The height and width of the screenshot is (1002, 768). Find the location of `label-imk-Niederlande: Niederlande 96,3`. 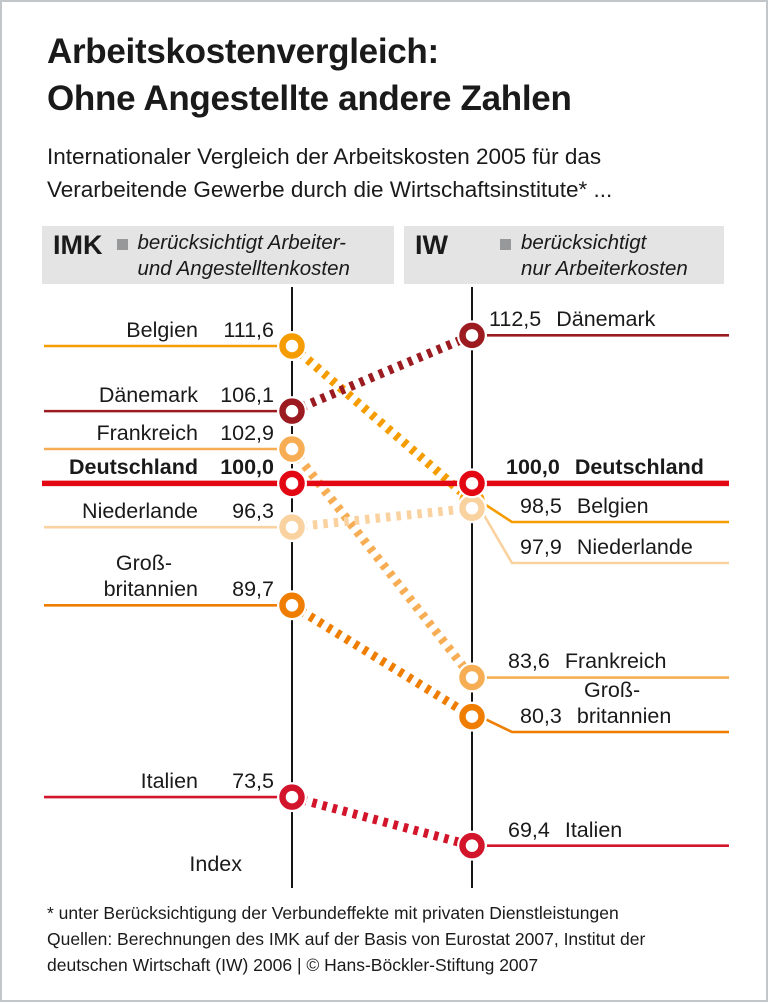

label-imk-Niederlande: Niederlande 96,3 is located at coordinates (178, 511).